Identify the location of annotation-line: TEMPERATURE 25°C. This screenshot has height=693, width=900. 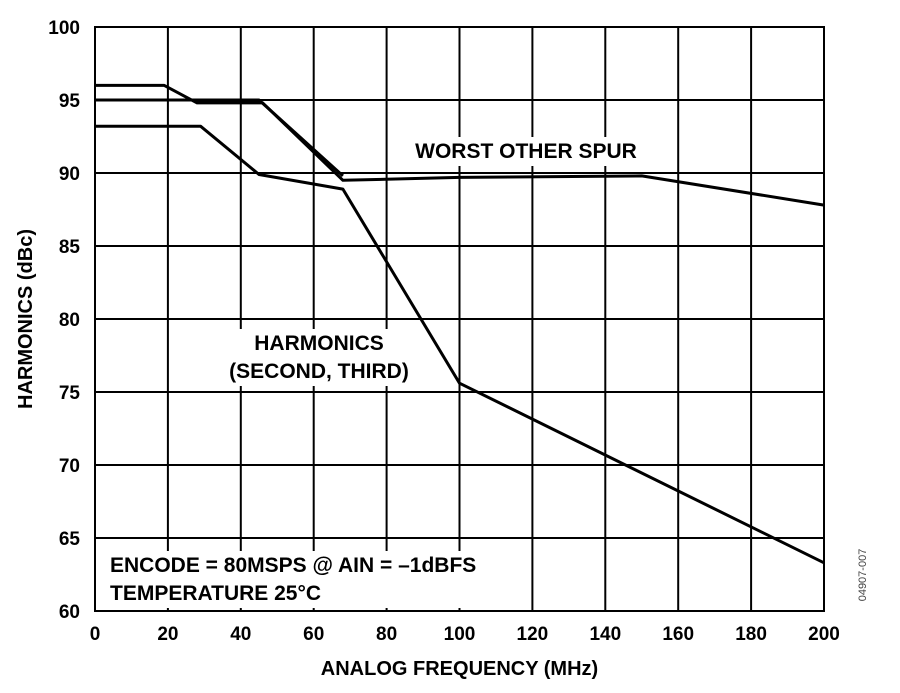
(215, 593).